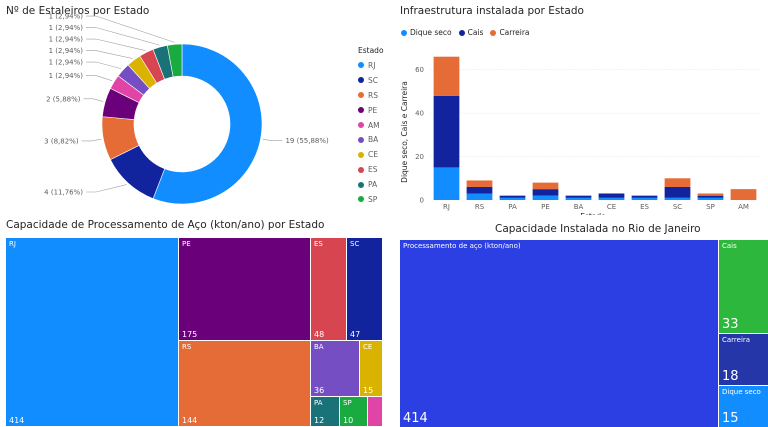  What do you see at coordinates (328, 289) in the screenshot?
I see `treemap-states-tile-es: ES 48` at bounding box center [328, 289].